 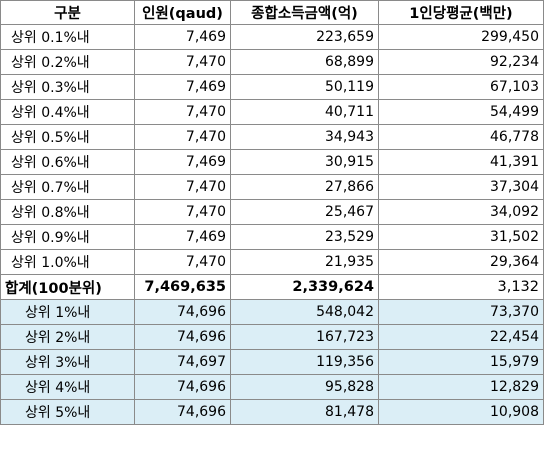 What do you see at coordinates (67, 162) in the screenshot?
I see `row-label: 상위 0.6%내` at bounding box center [67, 162].